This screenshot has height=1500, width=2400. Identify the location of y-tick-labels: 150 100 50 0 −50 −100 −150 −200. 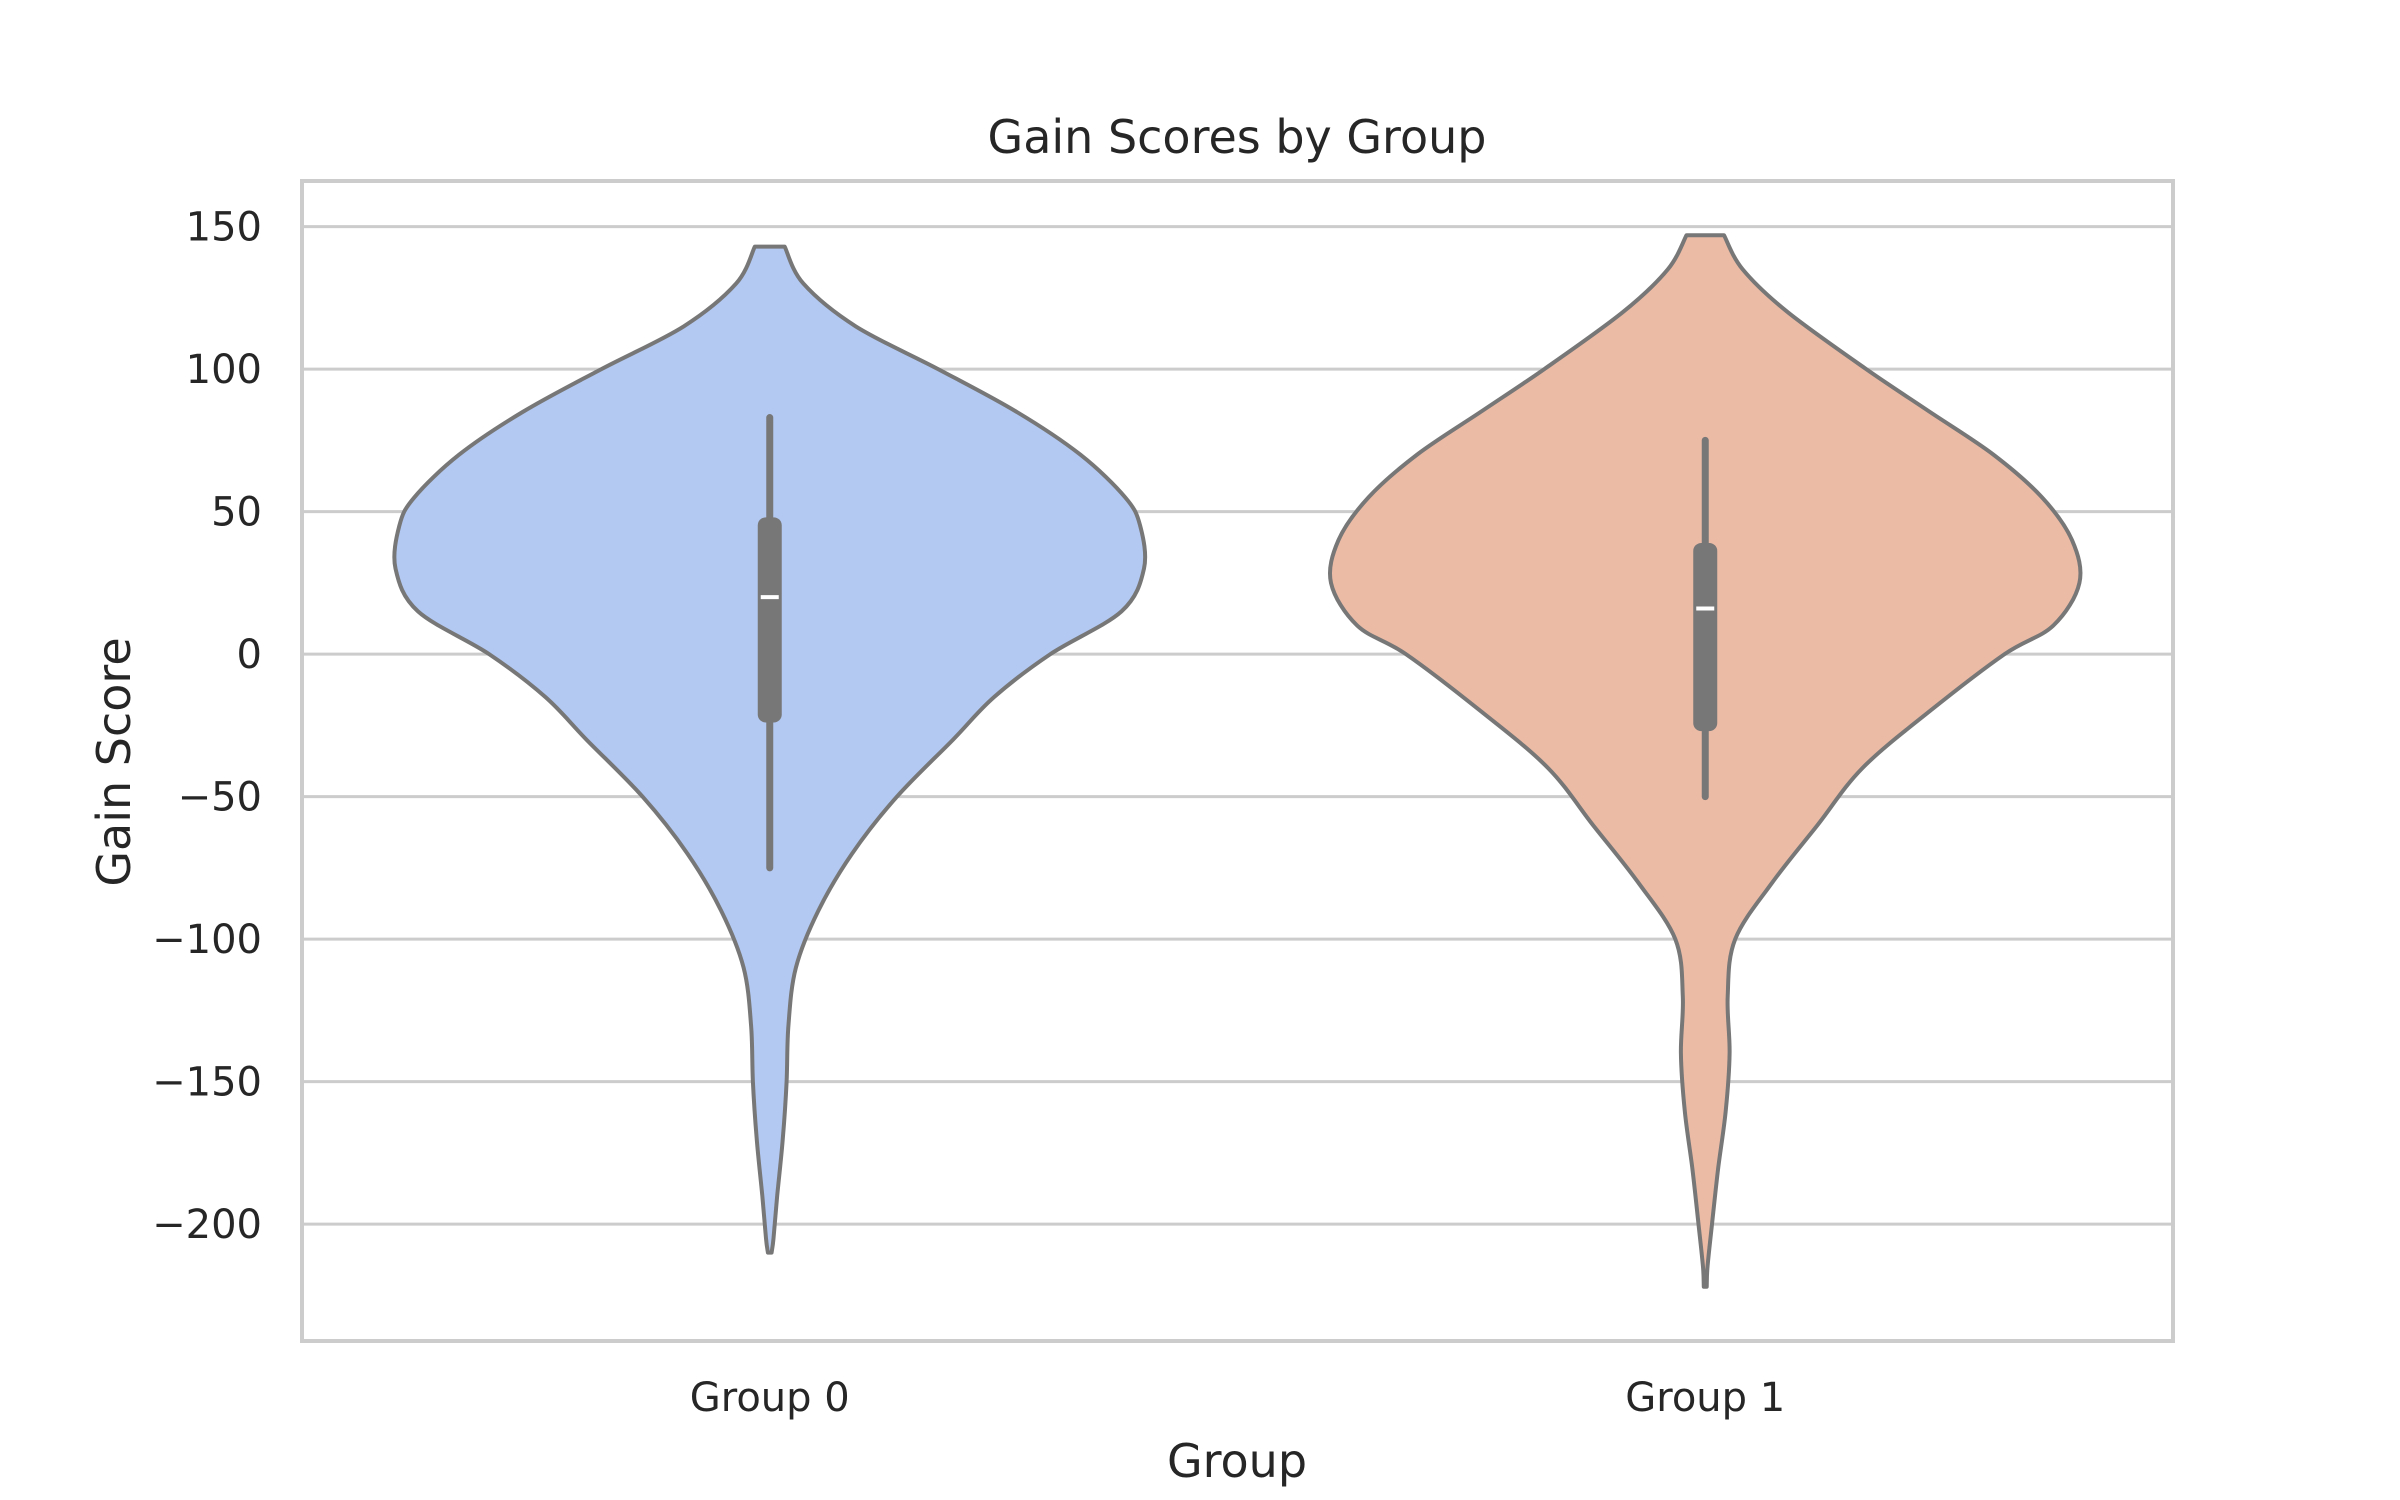
(207, 727).